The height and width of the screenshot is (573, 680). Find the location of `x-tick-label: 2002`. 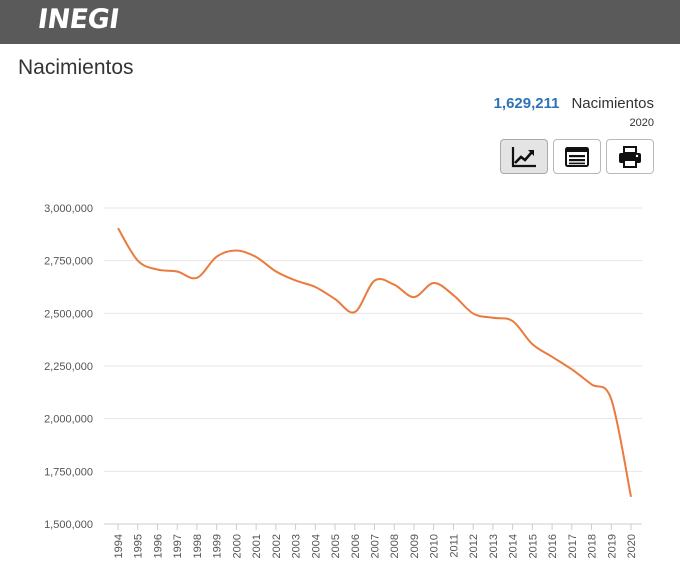

x-tick-label: 2002 is located at coordinates (277, 546).